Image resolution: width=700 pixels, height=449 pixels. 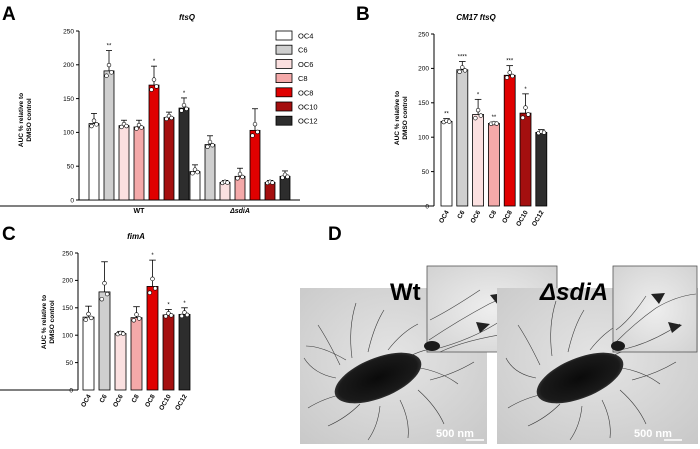 What do you see at coordinates (426, 172) in the screenshot?
I see `chart-b-ytick-label: 50` at bounding box center [426, 172].